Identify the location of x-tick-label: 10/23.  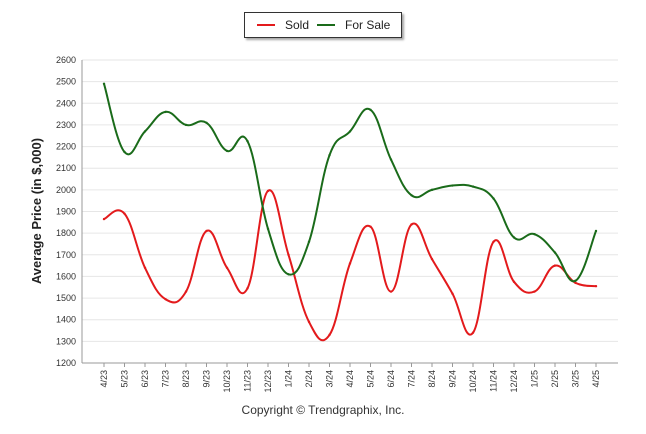
(227, 381).